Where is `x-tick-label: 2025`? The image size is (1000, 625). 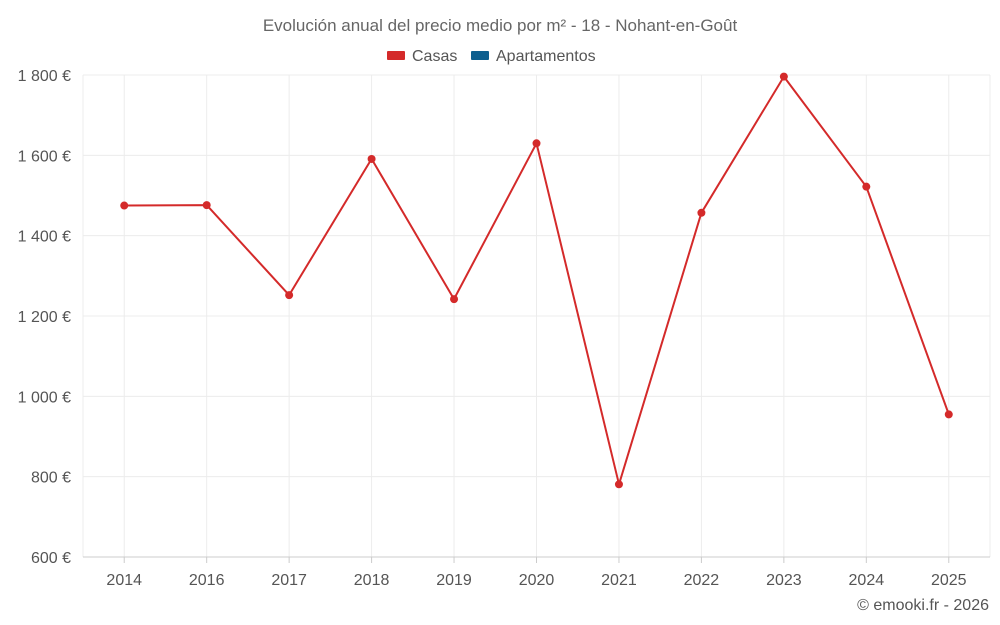
x-tick-label: 2025 is located at coordinates (949, 580).